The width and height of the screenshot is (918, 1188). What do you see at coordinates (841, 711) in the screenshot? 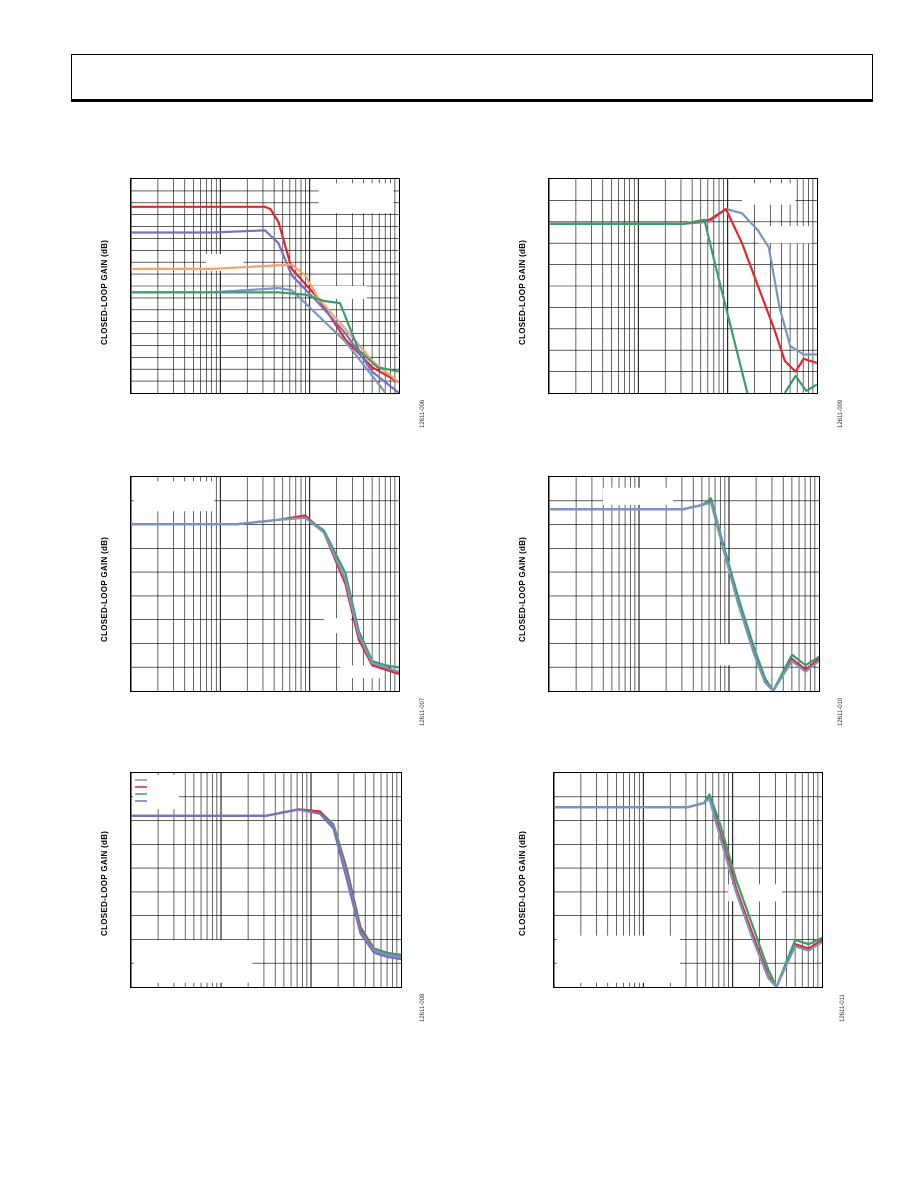
I see `figure-id: 12611-010` at bounding box center [841, 711].